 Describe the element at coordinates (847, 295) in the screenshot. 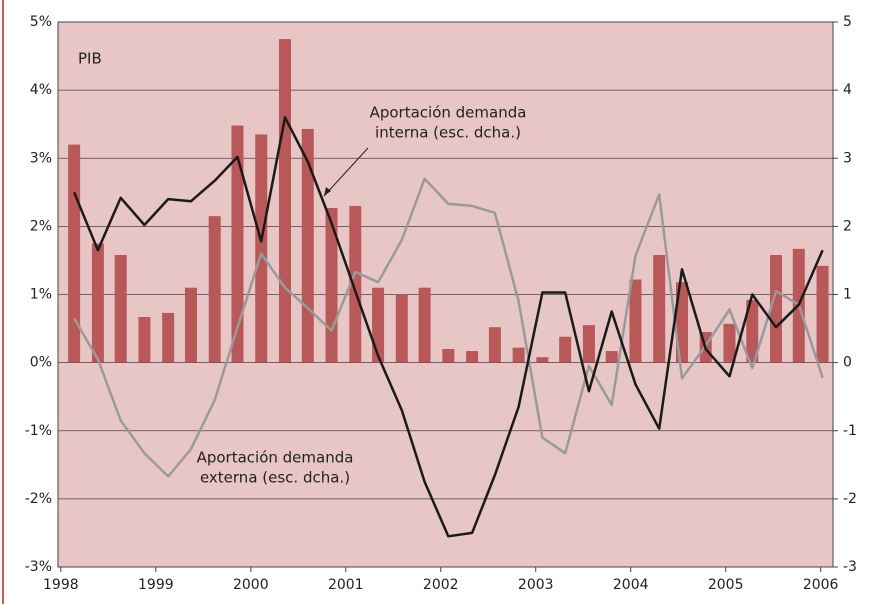

I see `y2-tick-label: 1` at that location.